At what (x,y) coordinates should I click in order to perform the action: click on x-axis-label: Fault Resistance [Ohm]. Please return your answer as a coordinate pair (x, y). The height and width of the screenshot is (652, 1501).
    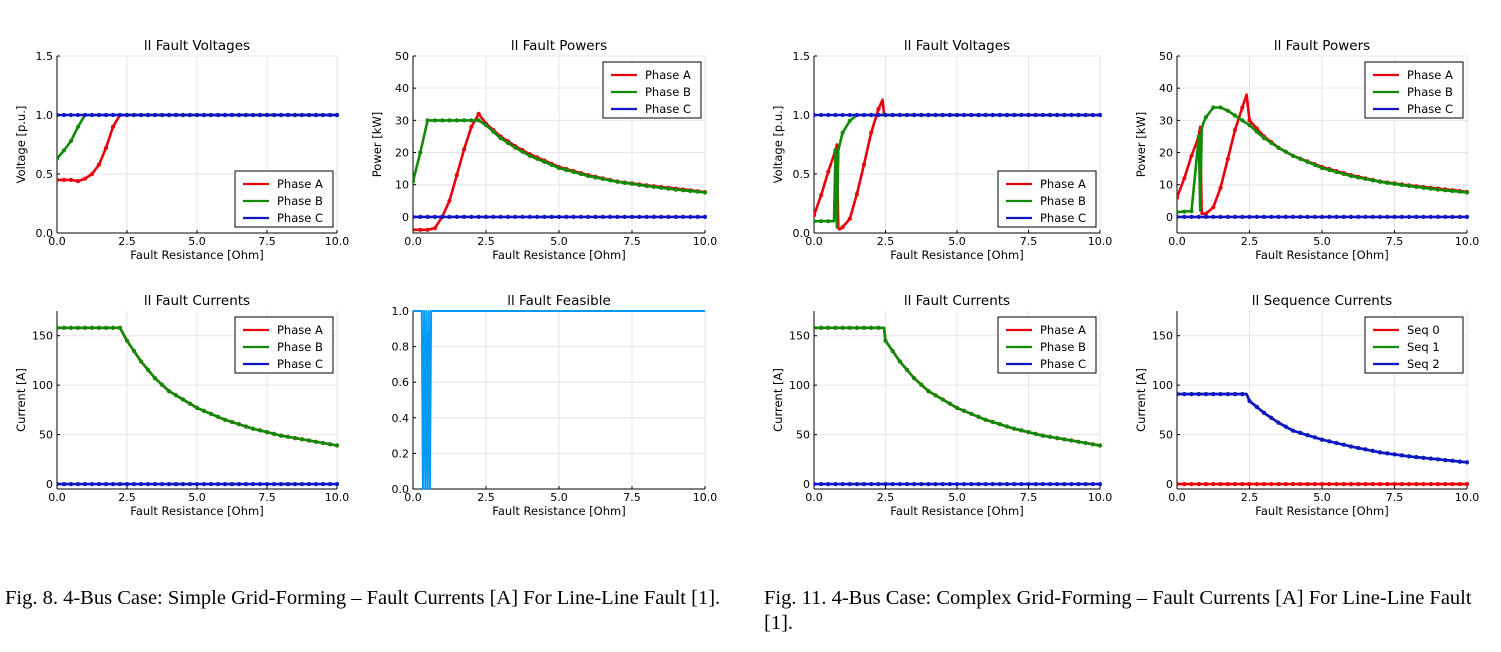
    Looking at the image, I should click on (196, 511).